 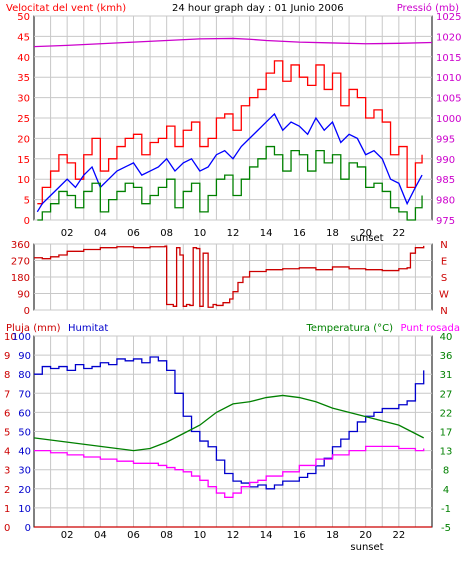 I want to click on rain-tick-label: 6, so click(x=7, y=413).